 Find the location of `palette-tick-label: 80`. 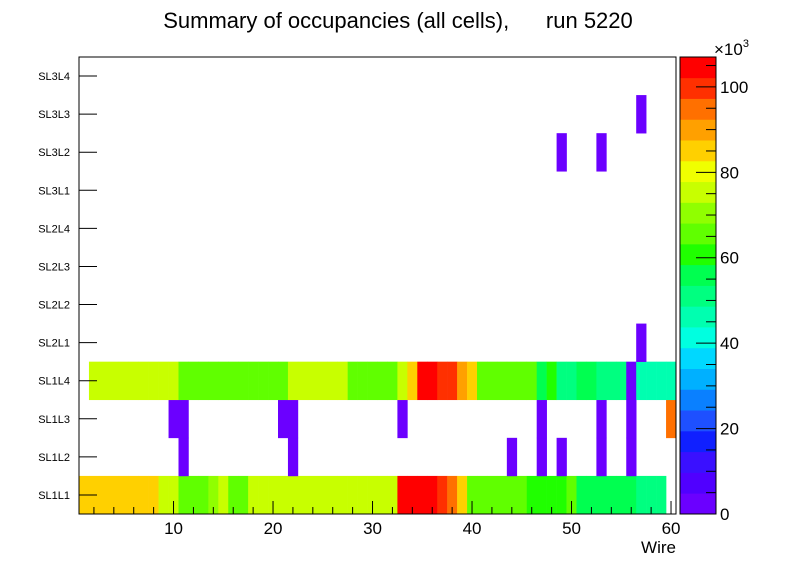

palette-tick-label: 80 is located at coordinates (729, 172).